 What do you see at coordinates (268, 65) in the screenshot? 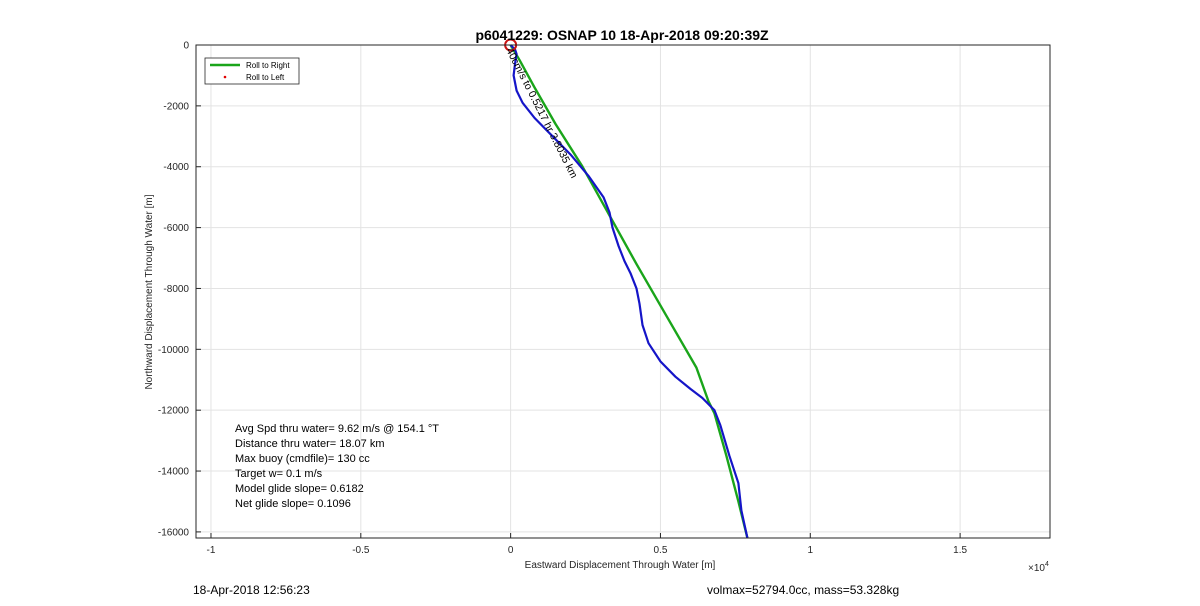
I see `legend-label-roll-right: Roll to Right` at bounding box center [268, 65].